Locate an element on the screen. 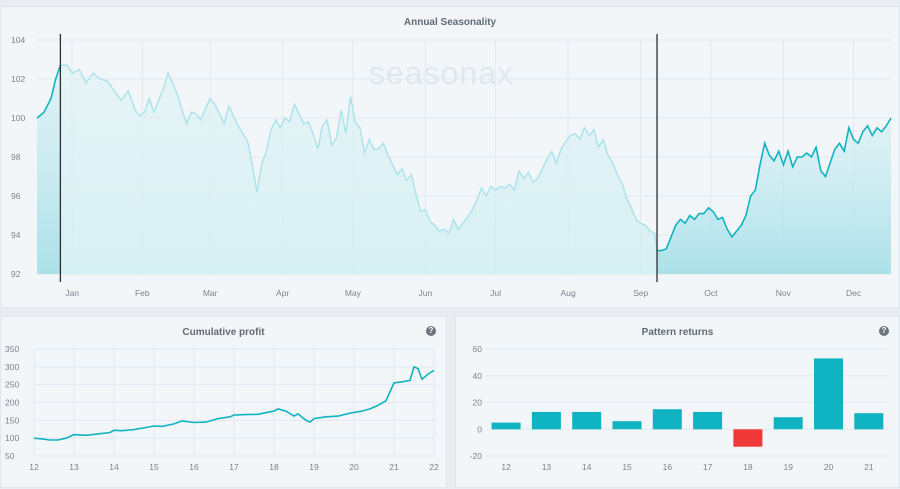 Image resolution: width=900 pixels, height=489 pixels. y-tick-label: 60 is located at coordinates (478, 349).